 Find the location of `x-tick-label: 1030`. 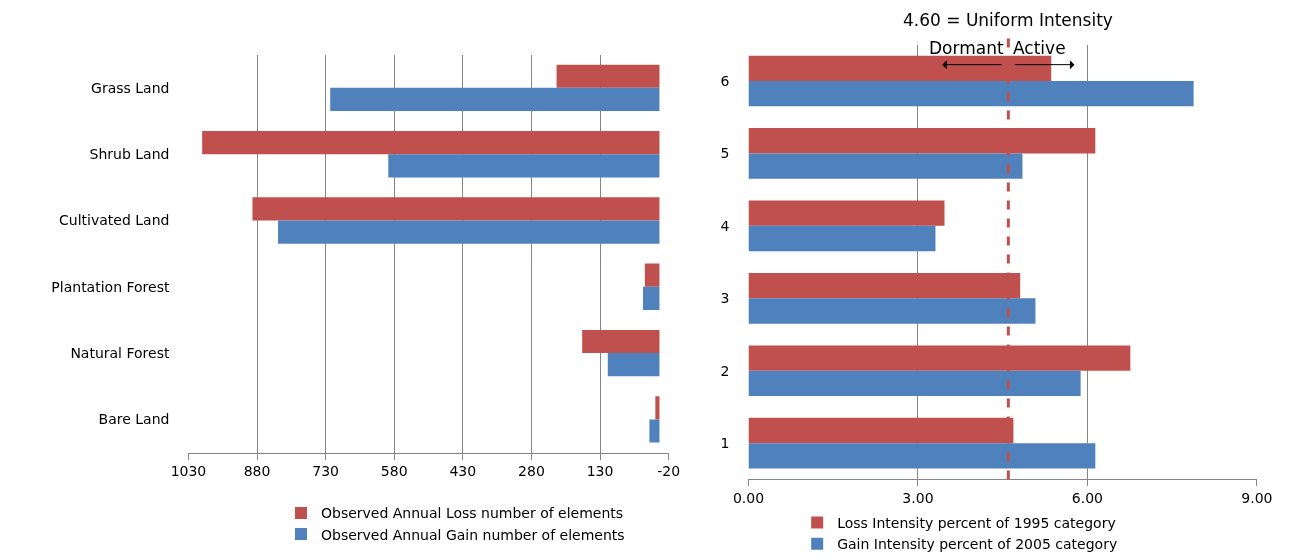

x-tick-label: 1030 is located at coordinates (188, 471).